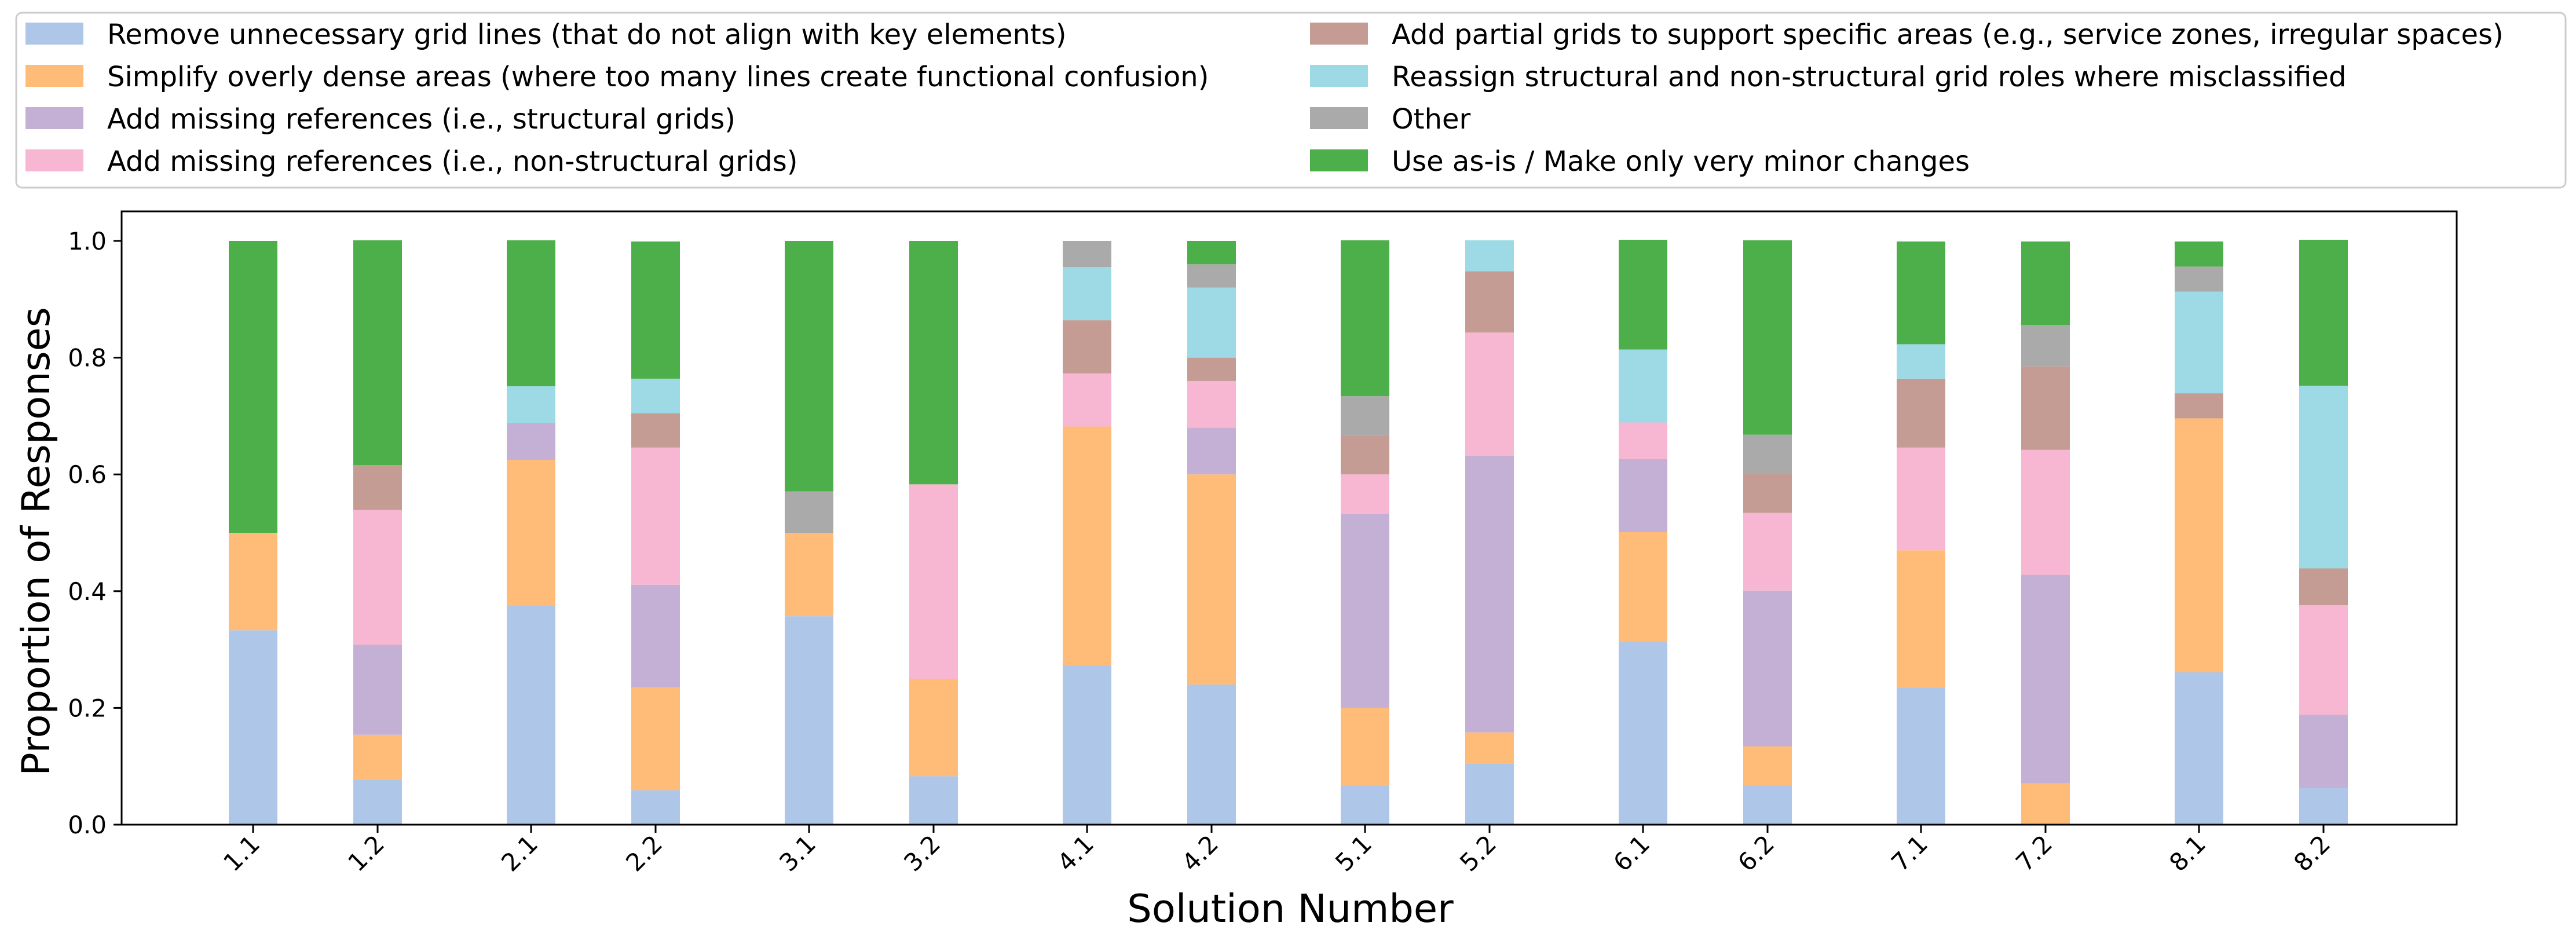 This screenshot has width=2576, height=937. Describe the element at coordinates (1290, 908) in the screenshot. I see `x-axis-label: Solution Number` at that location.